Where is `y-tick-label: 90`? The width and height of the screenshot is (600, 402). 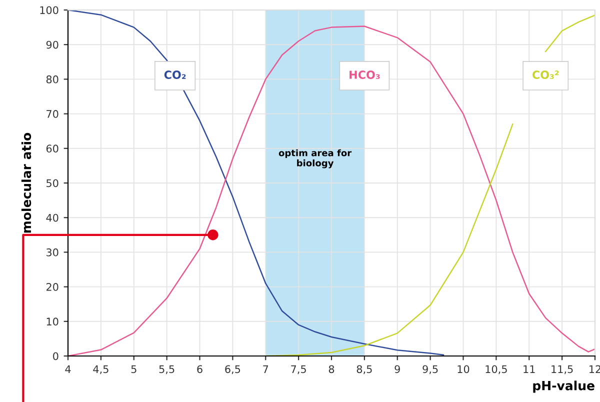
y-tick-label: 90 is located at coordinates (52, 44).